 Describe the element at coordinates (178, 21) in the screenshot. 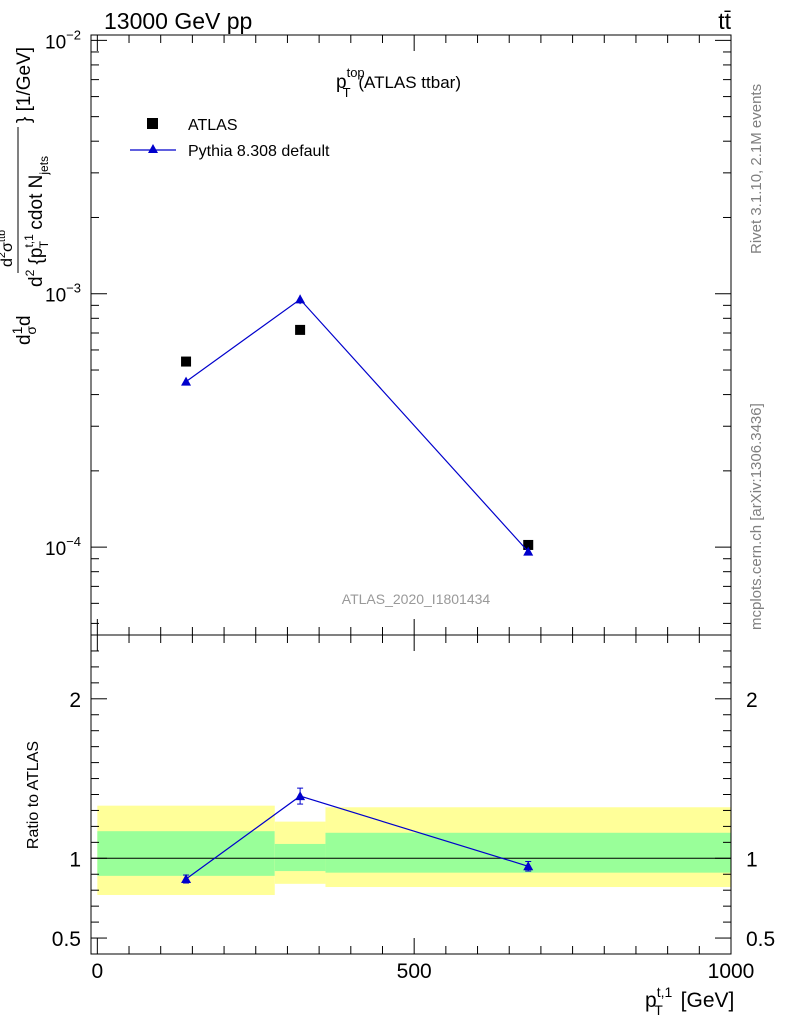

I see `energy-label: 13000 GeV pp` at that location.